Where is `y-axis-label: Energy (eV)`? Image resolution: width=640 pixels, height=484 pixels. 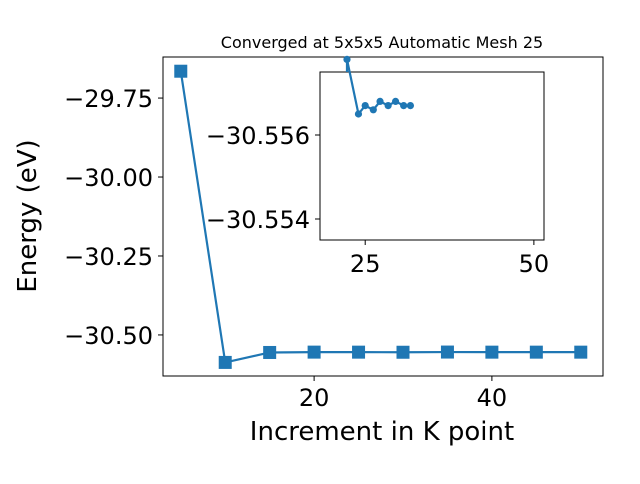 y-axis-label: Energy (eV) is located at coordinates (28, 215).